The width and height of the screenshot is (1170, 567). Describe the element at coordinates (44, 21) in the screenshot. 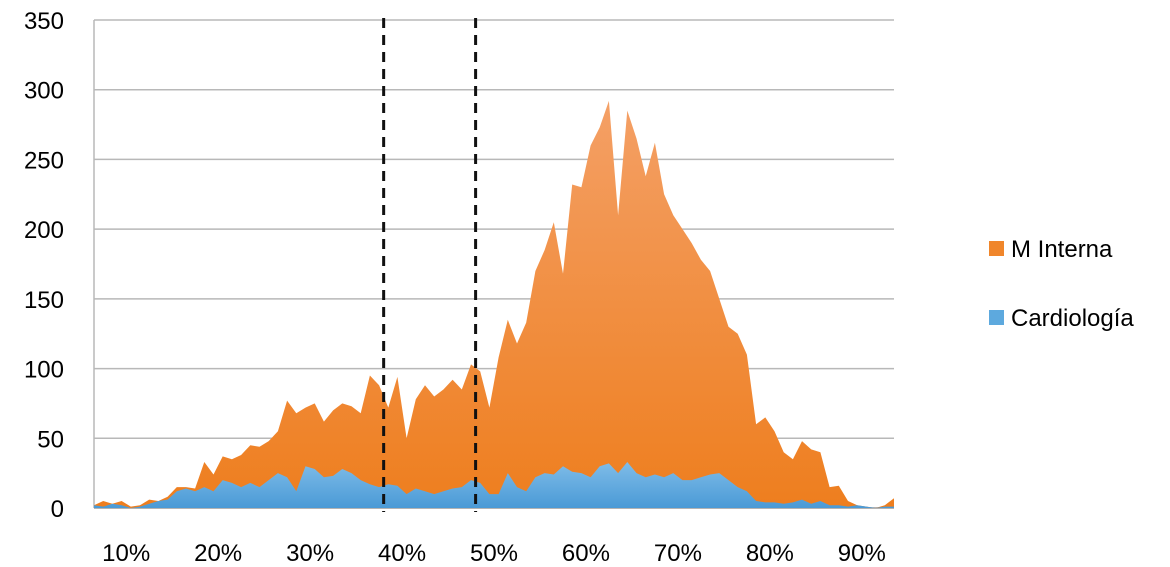

I see `y-tick-label: 350` at that location.